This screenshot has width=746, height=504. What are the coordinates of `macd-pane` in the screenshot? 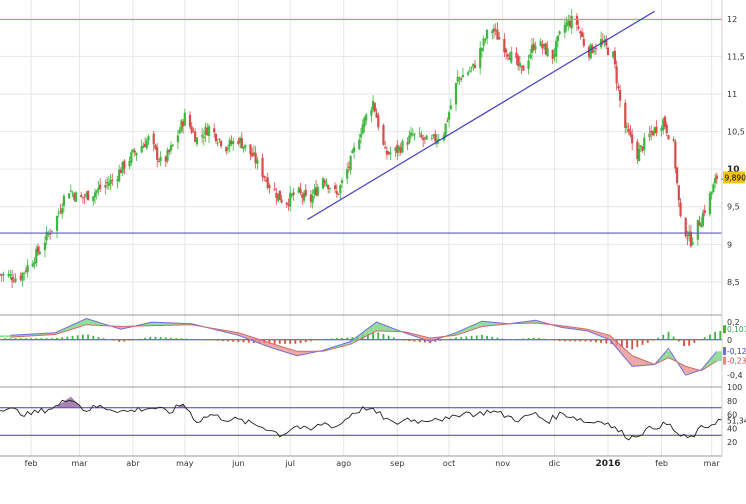 It's located at (361, 345).